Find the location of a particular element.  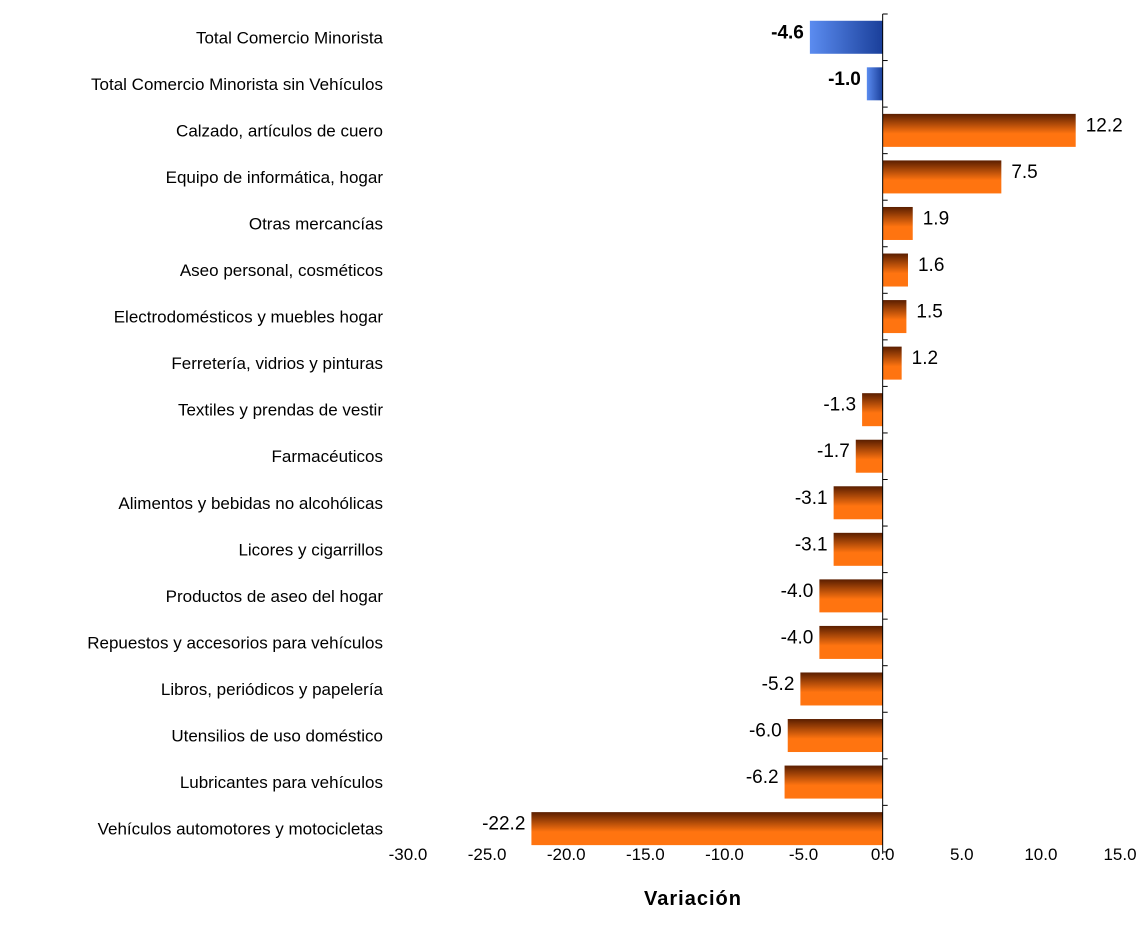

value-label-13: -4.0 is located at coordinates (797, 637).